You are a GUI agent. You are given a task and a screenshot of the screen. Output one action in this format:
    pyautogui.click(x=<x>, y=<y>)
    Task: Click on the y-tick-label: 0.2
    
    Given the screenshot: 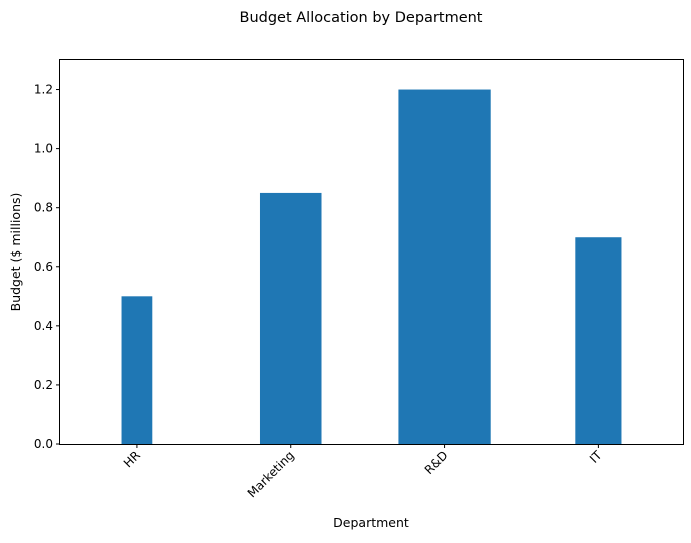 What is the action you would take?
    pyautogui.click(x=43, y=385)
    